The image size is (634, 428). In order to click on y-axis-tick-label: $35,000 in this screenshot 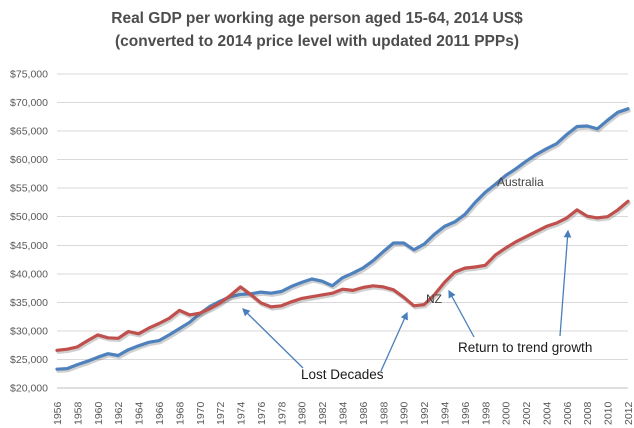, I will do `click(29, 303)`.